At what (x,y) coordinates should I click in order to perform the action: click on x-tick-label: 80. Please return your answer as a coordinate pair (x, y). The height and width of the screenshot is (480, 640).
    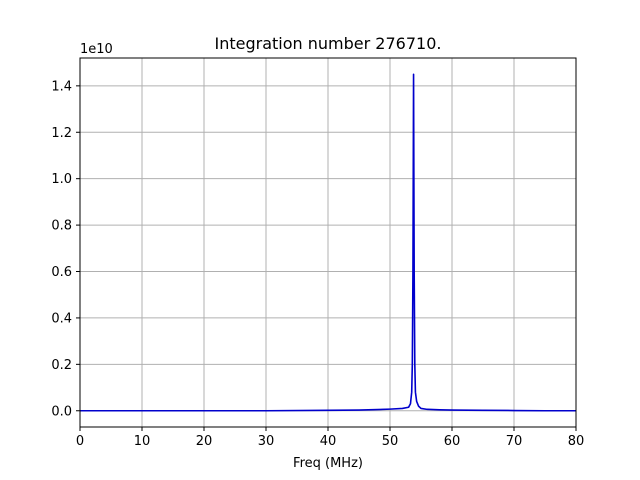
    Looking at the image, I should click on (576, 441).